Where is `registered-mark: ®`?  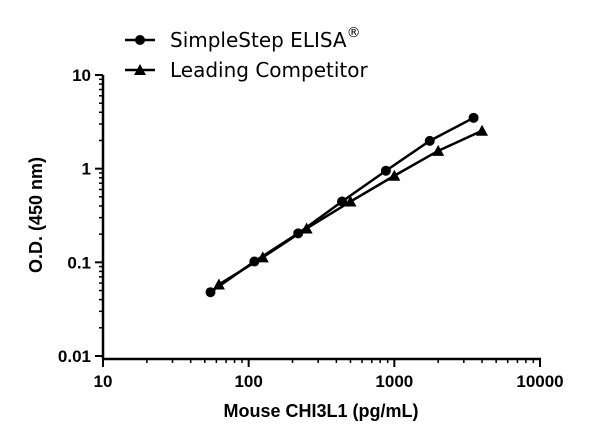
registered-mark: ® is located at coordinates (354, 33).